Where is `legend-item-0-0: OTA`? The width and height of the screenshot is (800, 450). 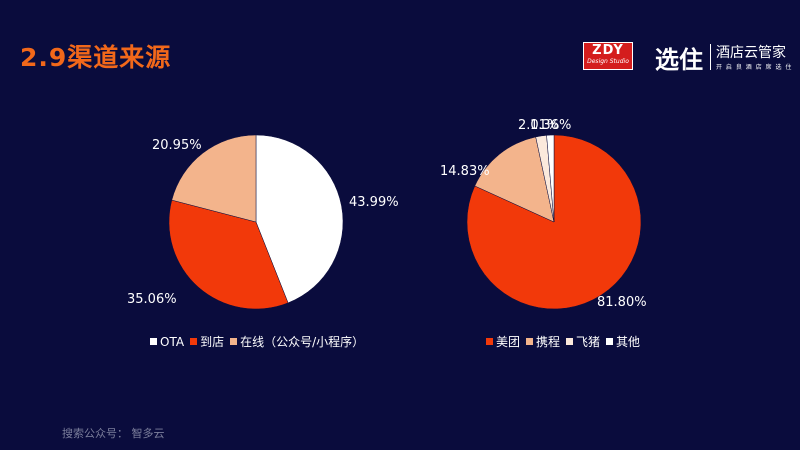 legend-item-0-0: OTA is located at coordinates (167, 341).